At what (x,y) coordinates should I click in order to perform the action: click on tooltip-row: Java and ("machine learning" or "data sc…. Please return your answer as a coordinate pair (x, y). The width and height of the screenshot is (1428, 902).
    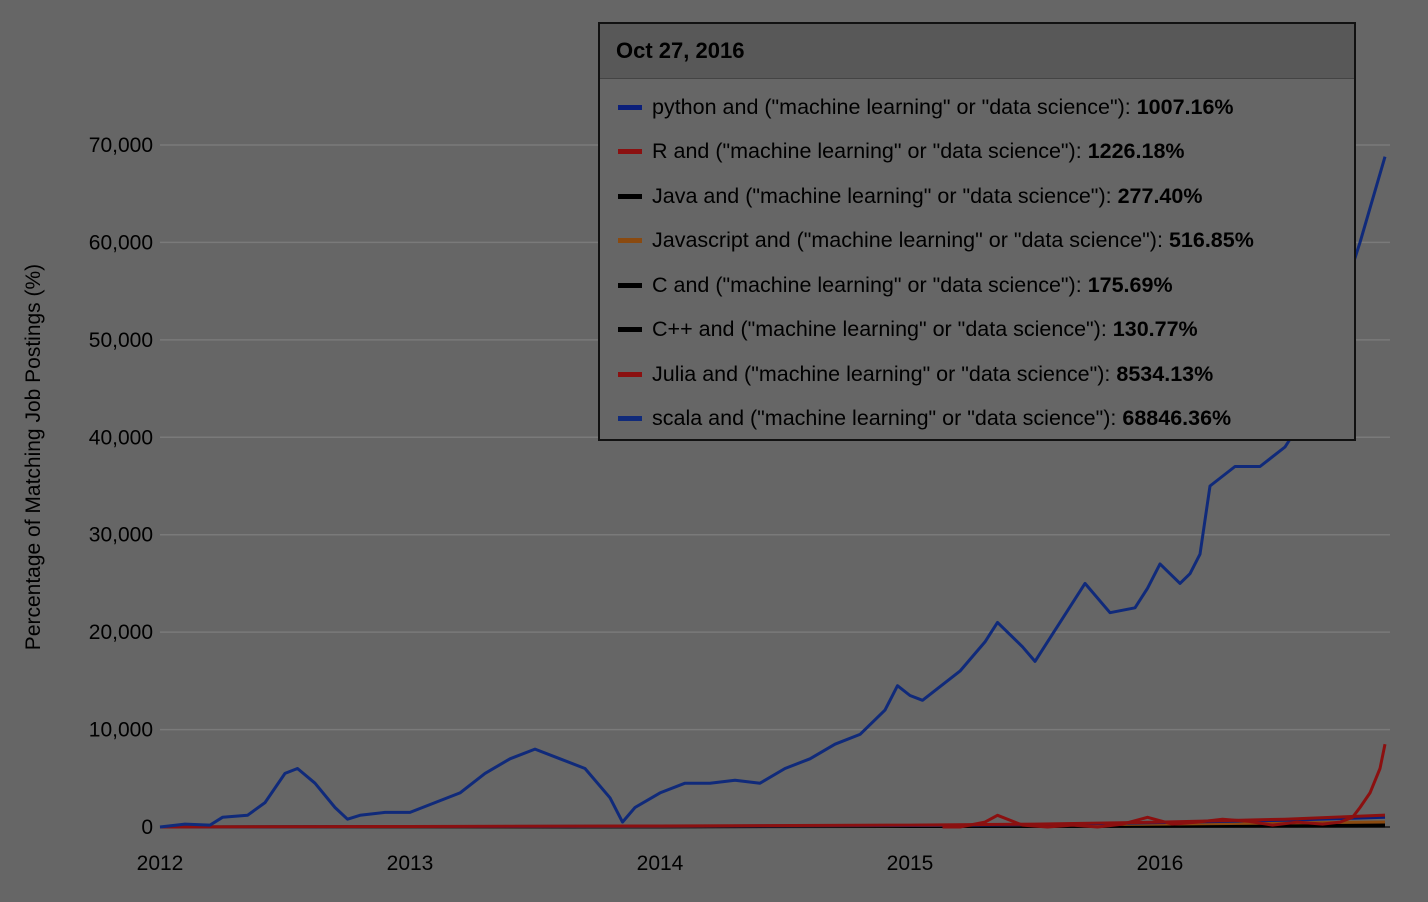
    Looking at the image, I should click on (910, 196).